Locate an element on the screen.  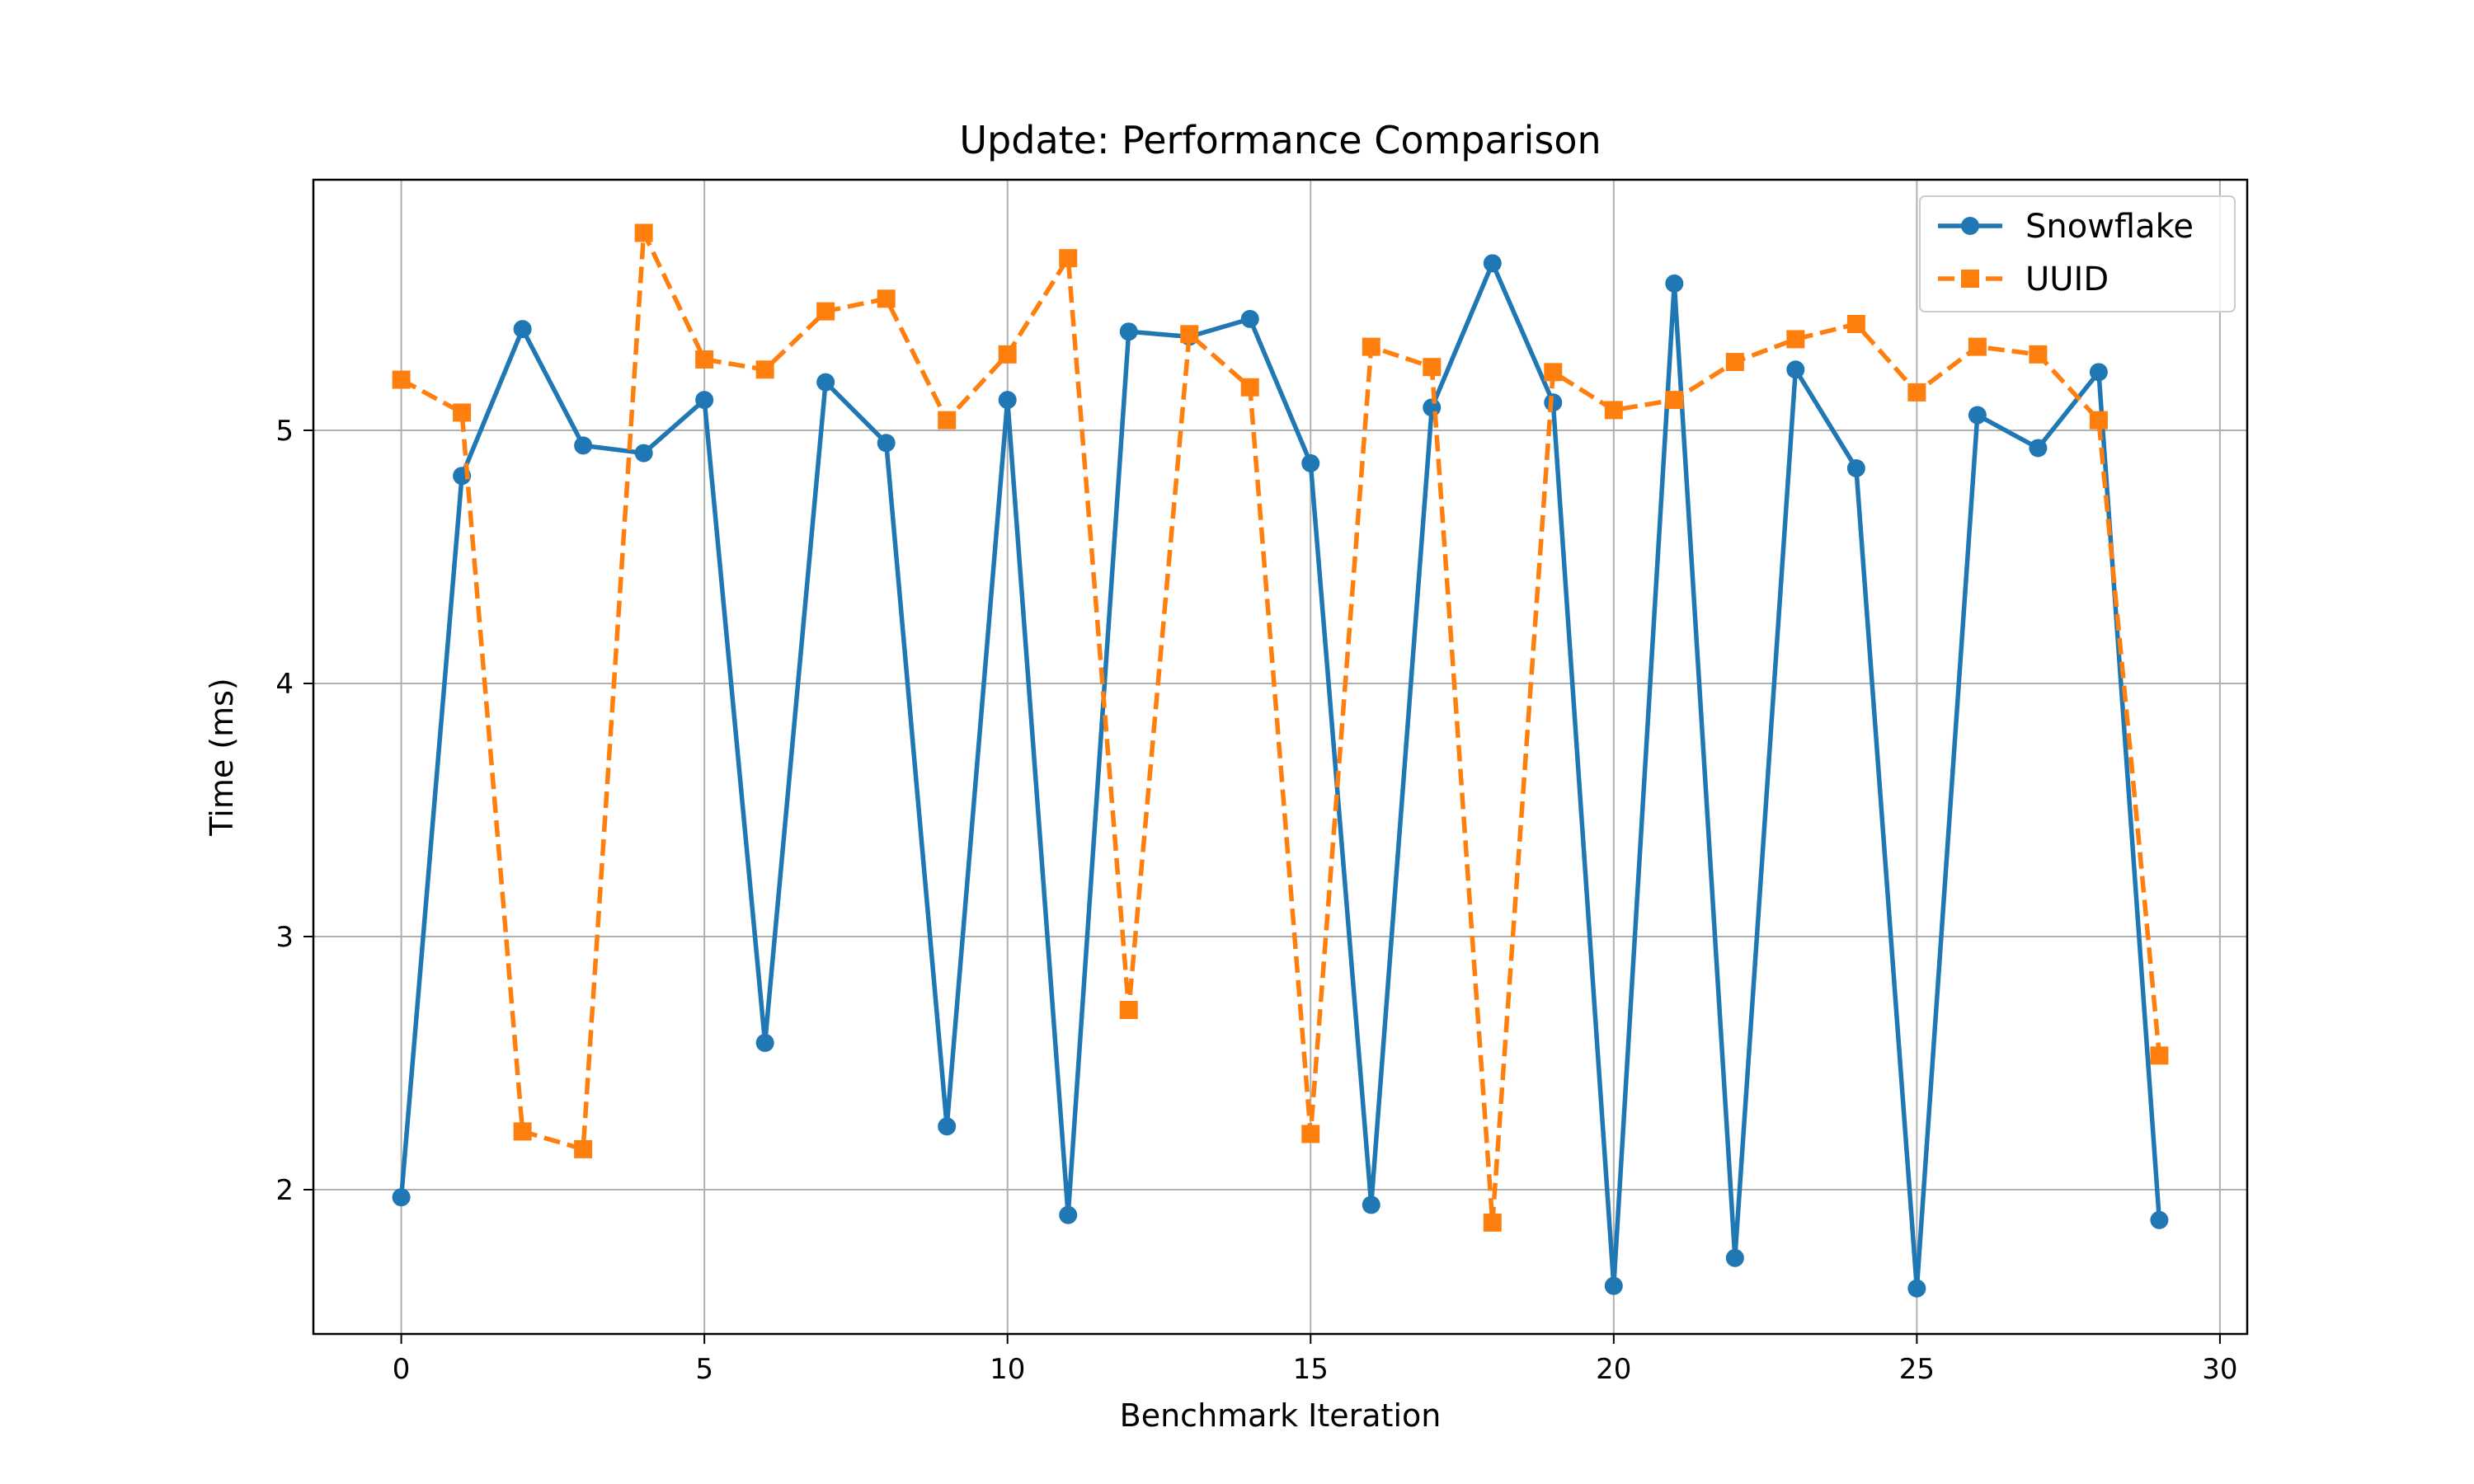
legend-label: UUID is located at coordinates (2067, 279).